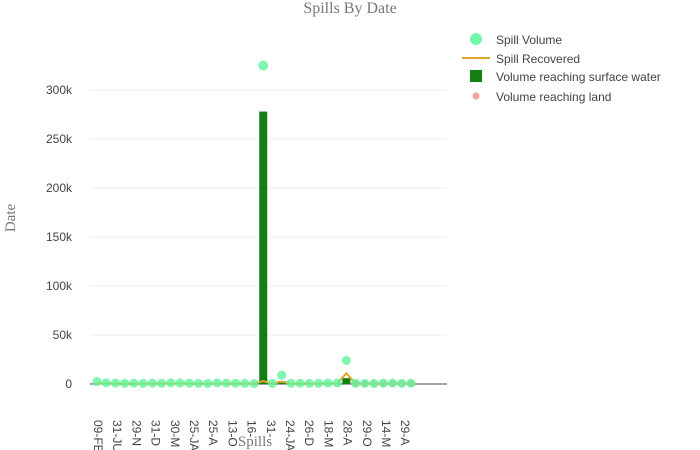  Describe the element at coordinates (63, 335) in the screenshot. I see `y-tick-label: 50k` at that location.